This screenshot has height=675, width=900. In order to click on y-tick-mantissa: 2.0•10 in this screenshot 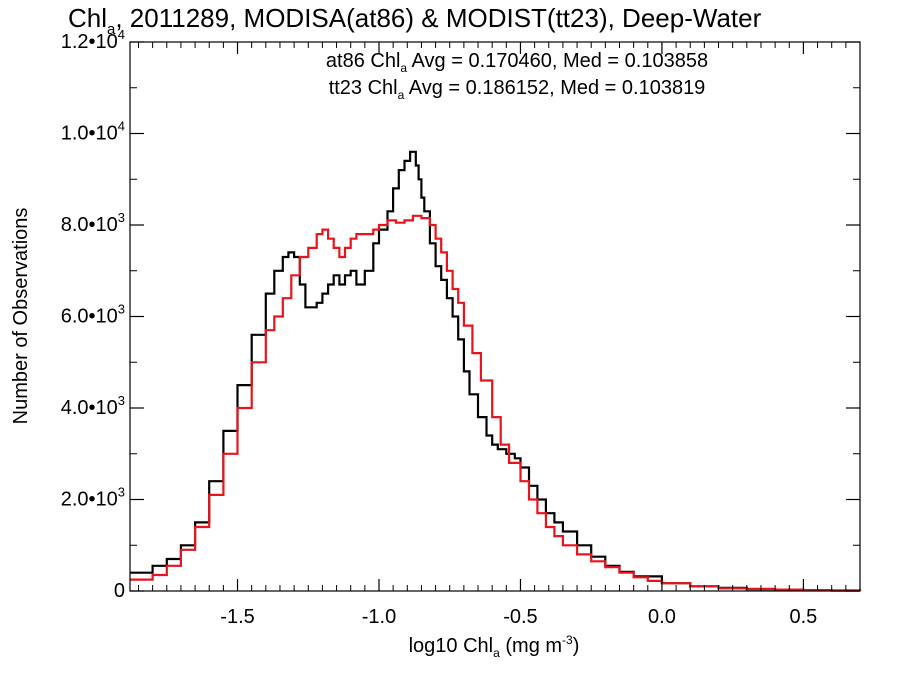, I will do `click(89, 500)`.